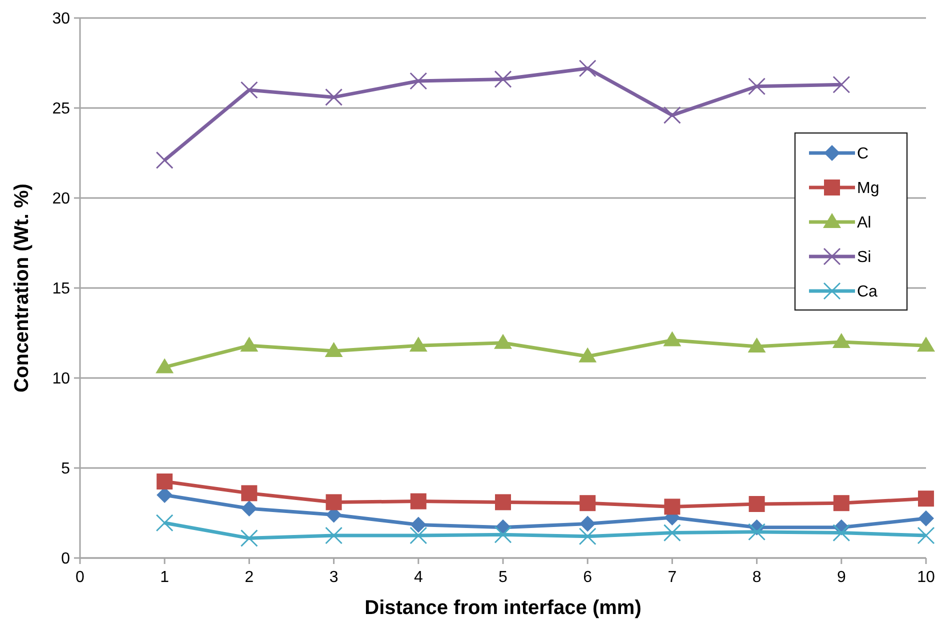 Image resolution: width=935 pixels, height=626 pixels. I want to click on y-tick-label: 10, so click(61, 379).